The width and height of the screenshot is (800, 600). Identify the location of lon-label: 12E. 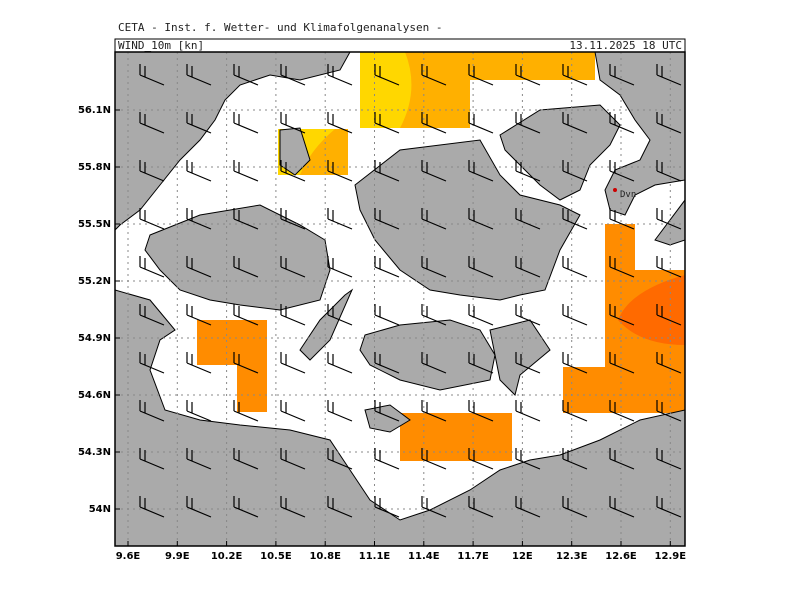
(522, 556).